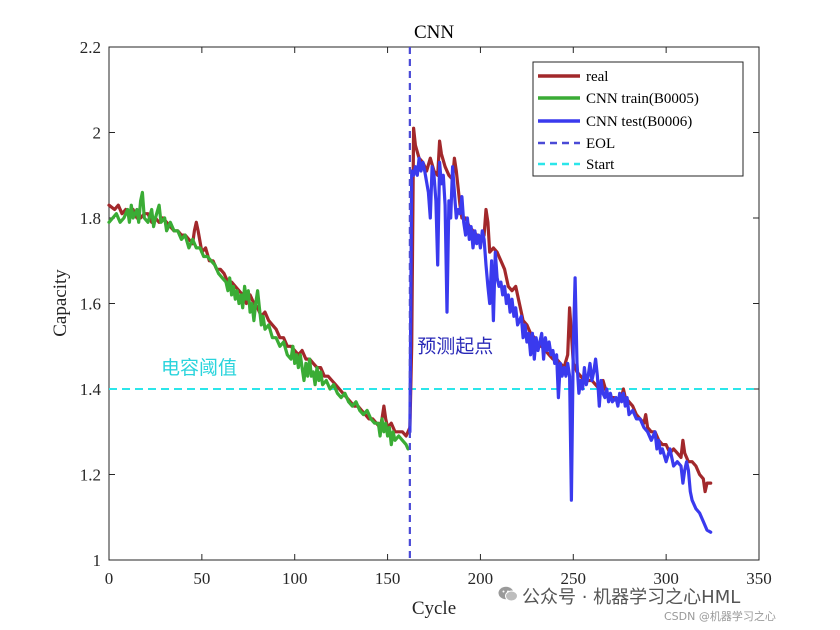 The width and height of the screenshot is (840, 630). What do you see at coordinates (639, 122) in the screenshot?
I see `legend-label-cnn-test: CNN test(B0006)` at bounding box center [639, 122].